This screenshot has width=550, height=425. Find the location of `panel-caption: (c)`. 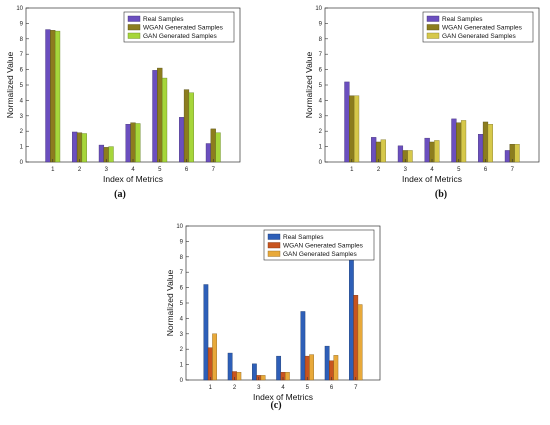

panel-caption: (c) is located at coordinates (275, 405).